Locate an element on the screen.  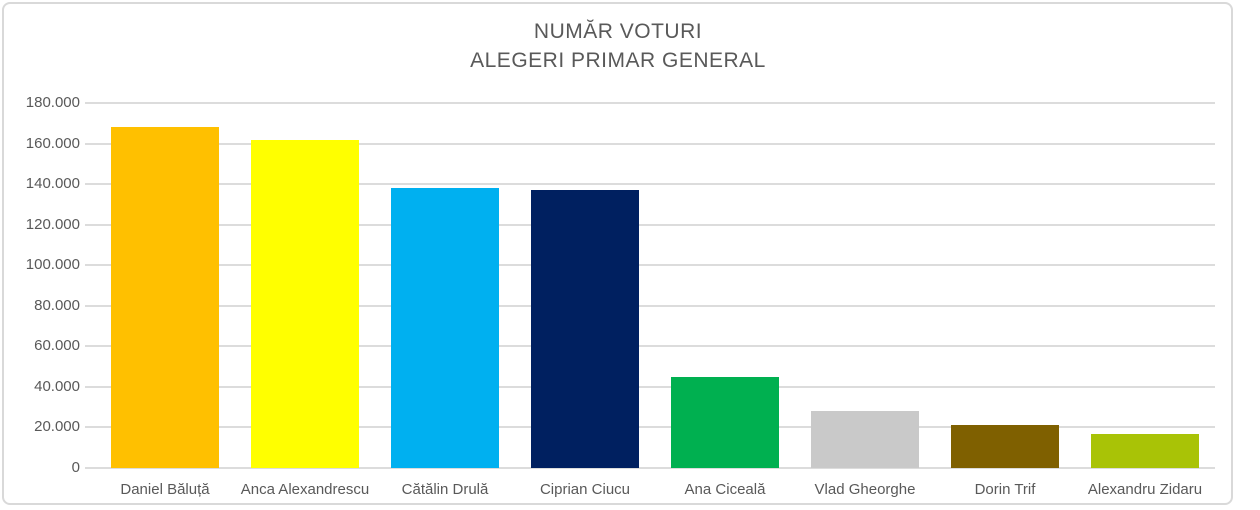
y-tick-label-60-000: 60.000 is located at coordinates (57, 346).